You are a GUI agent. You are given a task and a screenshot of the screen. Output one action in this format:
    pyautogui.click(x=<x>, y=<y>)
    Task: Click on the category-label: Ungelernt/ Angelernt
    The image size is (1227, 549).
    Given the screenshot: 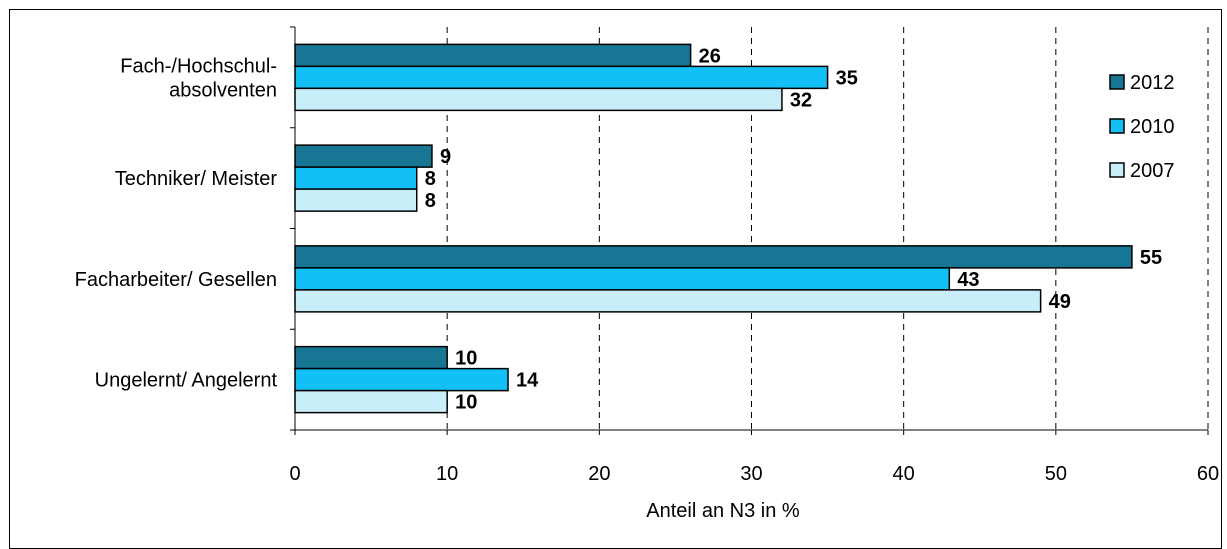 What is the action you would take?
    pyautogui.click(x=186, y=381)
    